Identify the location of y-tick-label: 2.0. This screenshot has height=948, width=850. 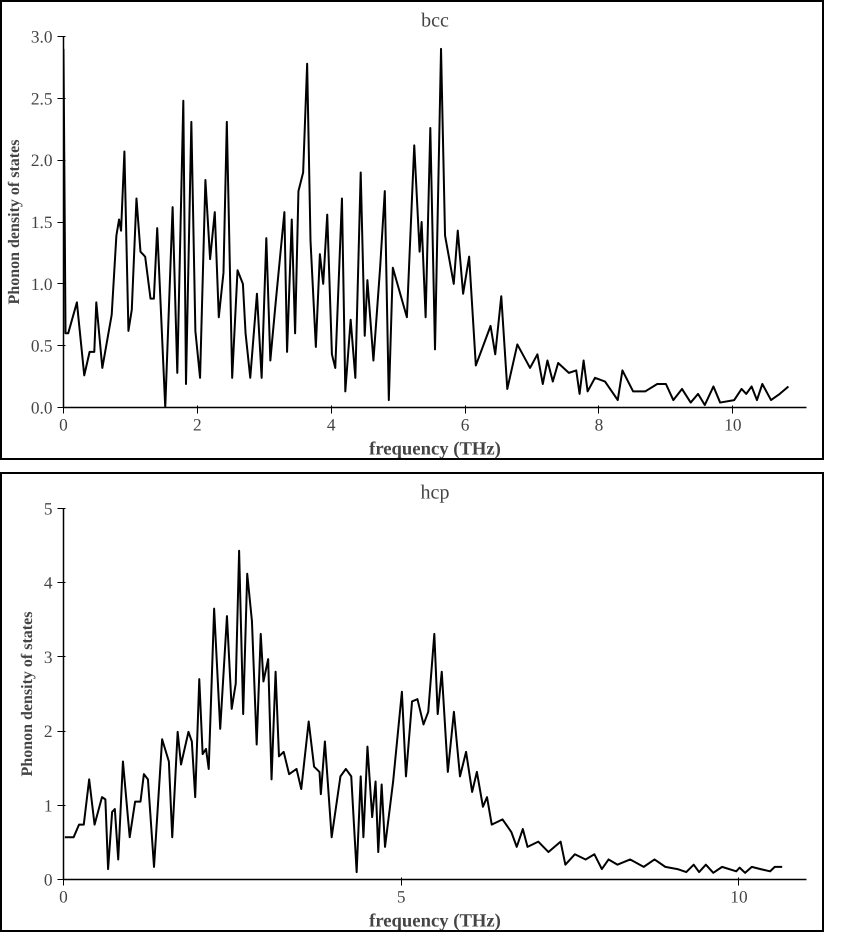
(41, 160).